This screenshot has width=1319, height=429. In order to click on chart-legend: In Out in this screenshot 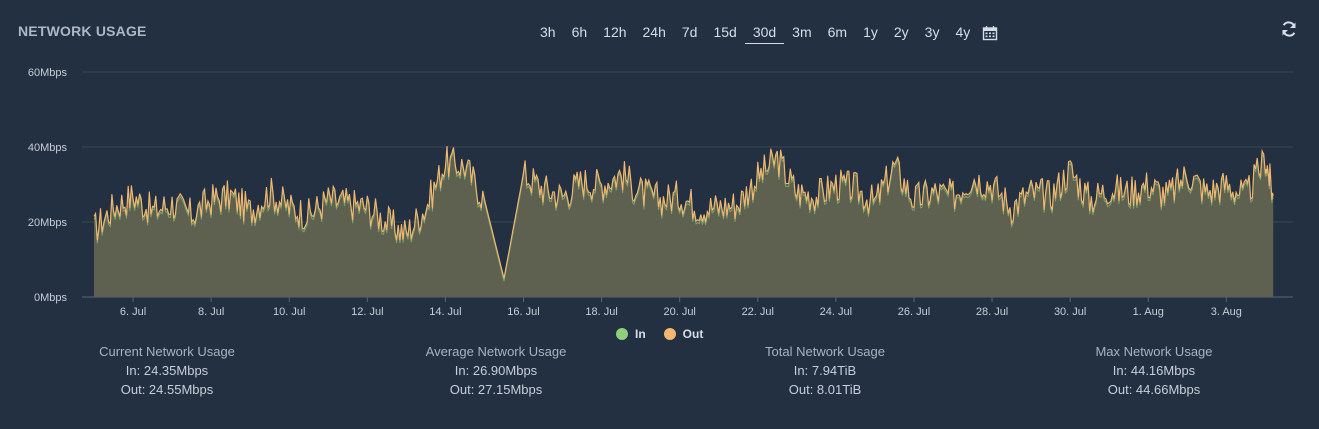, I will do `click(668, 334)`.